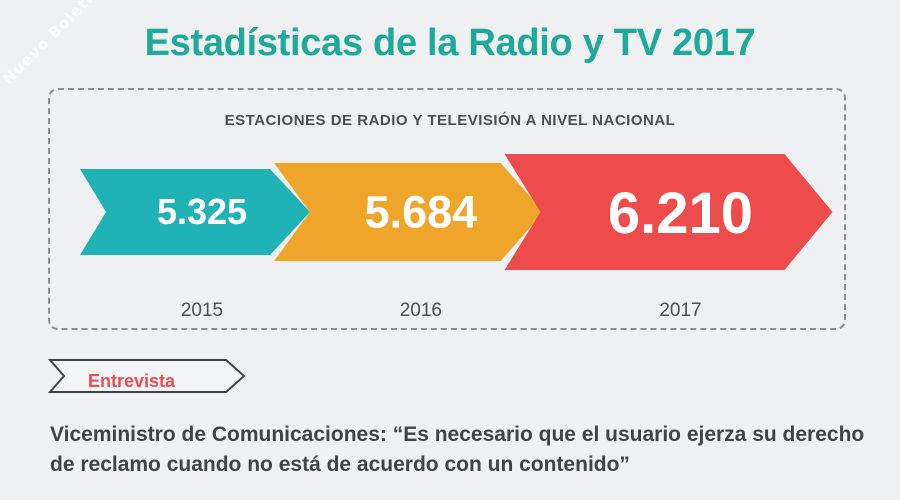  I want to click on page-title: Estadísticas de la Radio y TV 2017, so click(450, 43).